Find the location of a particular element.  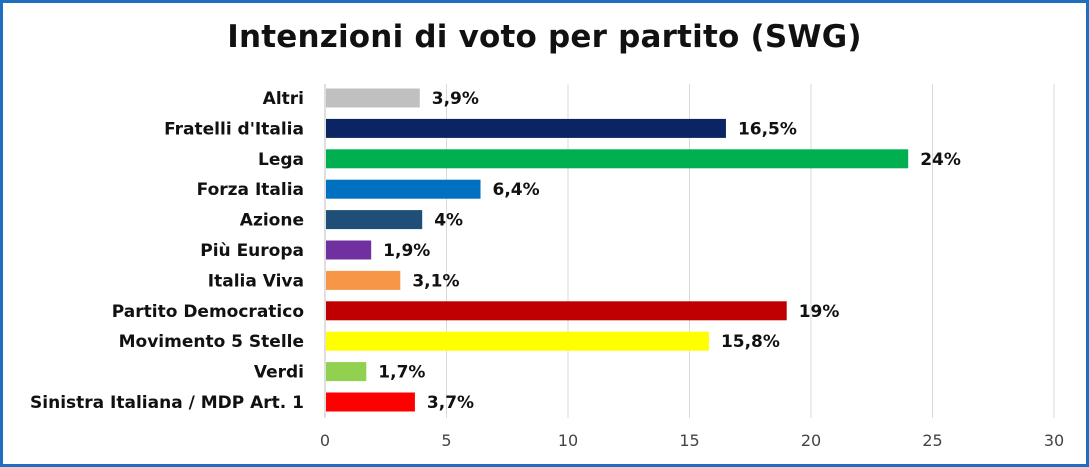

value-label: 16,5% is located at coordinates (767, 129).